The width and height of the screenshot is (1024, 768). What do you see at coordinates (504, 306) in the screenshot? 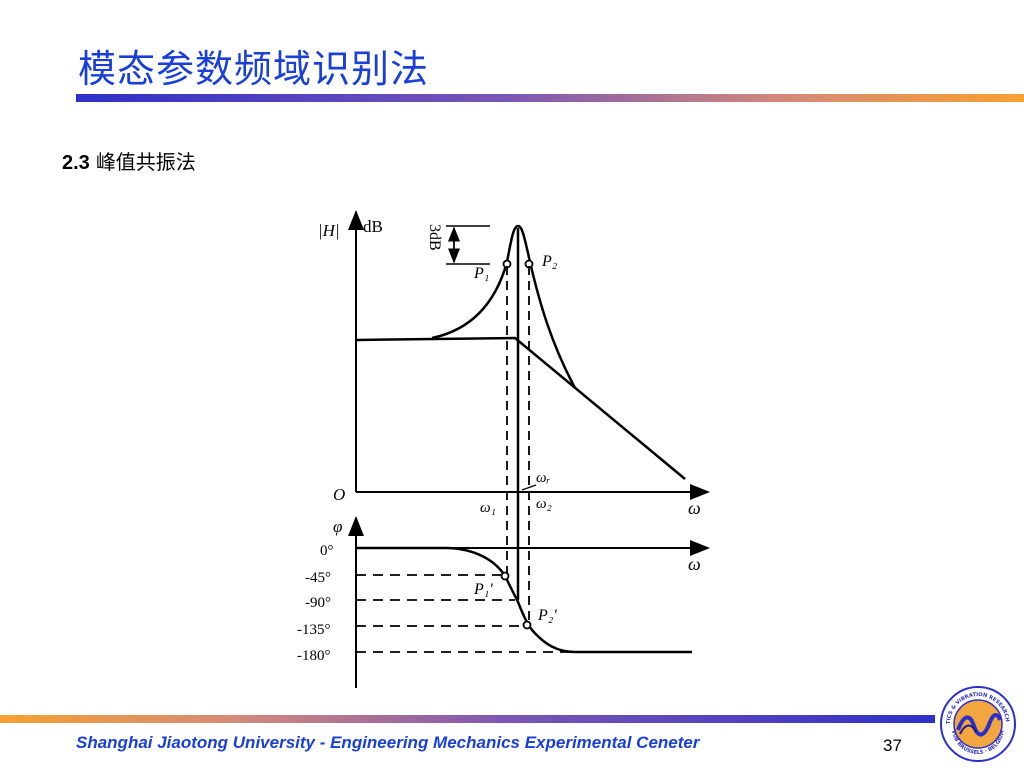
I see `resonance-curve` at bounding box center [504, 306].